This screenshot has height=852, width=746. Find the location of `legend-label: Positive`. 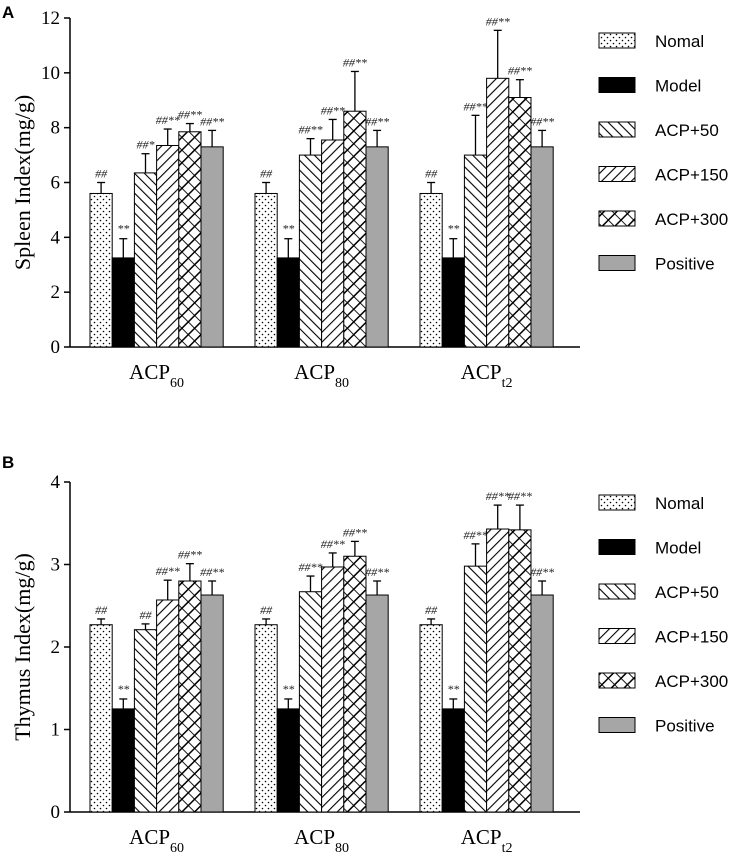

legend-label: Positive is located at coordinates (685, 264).